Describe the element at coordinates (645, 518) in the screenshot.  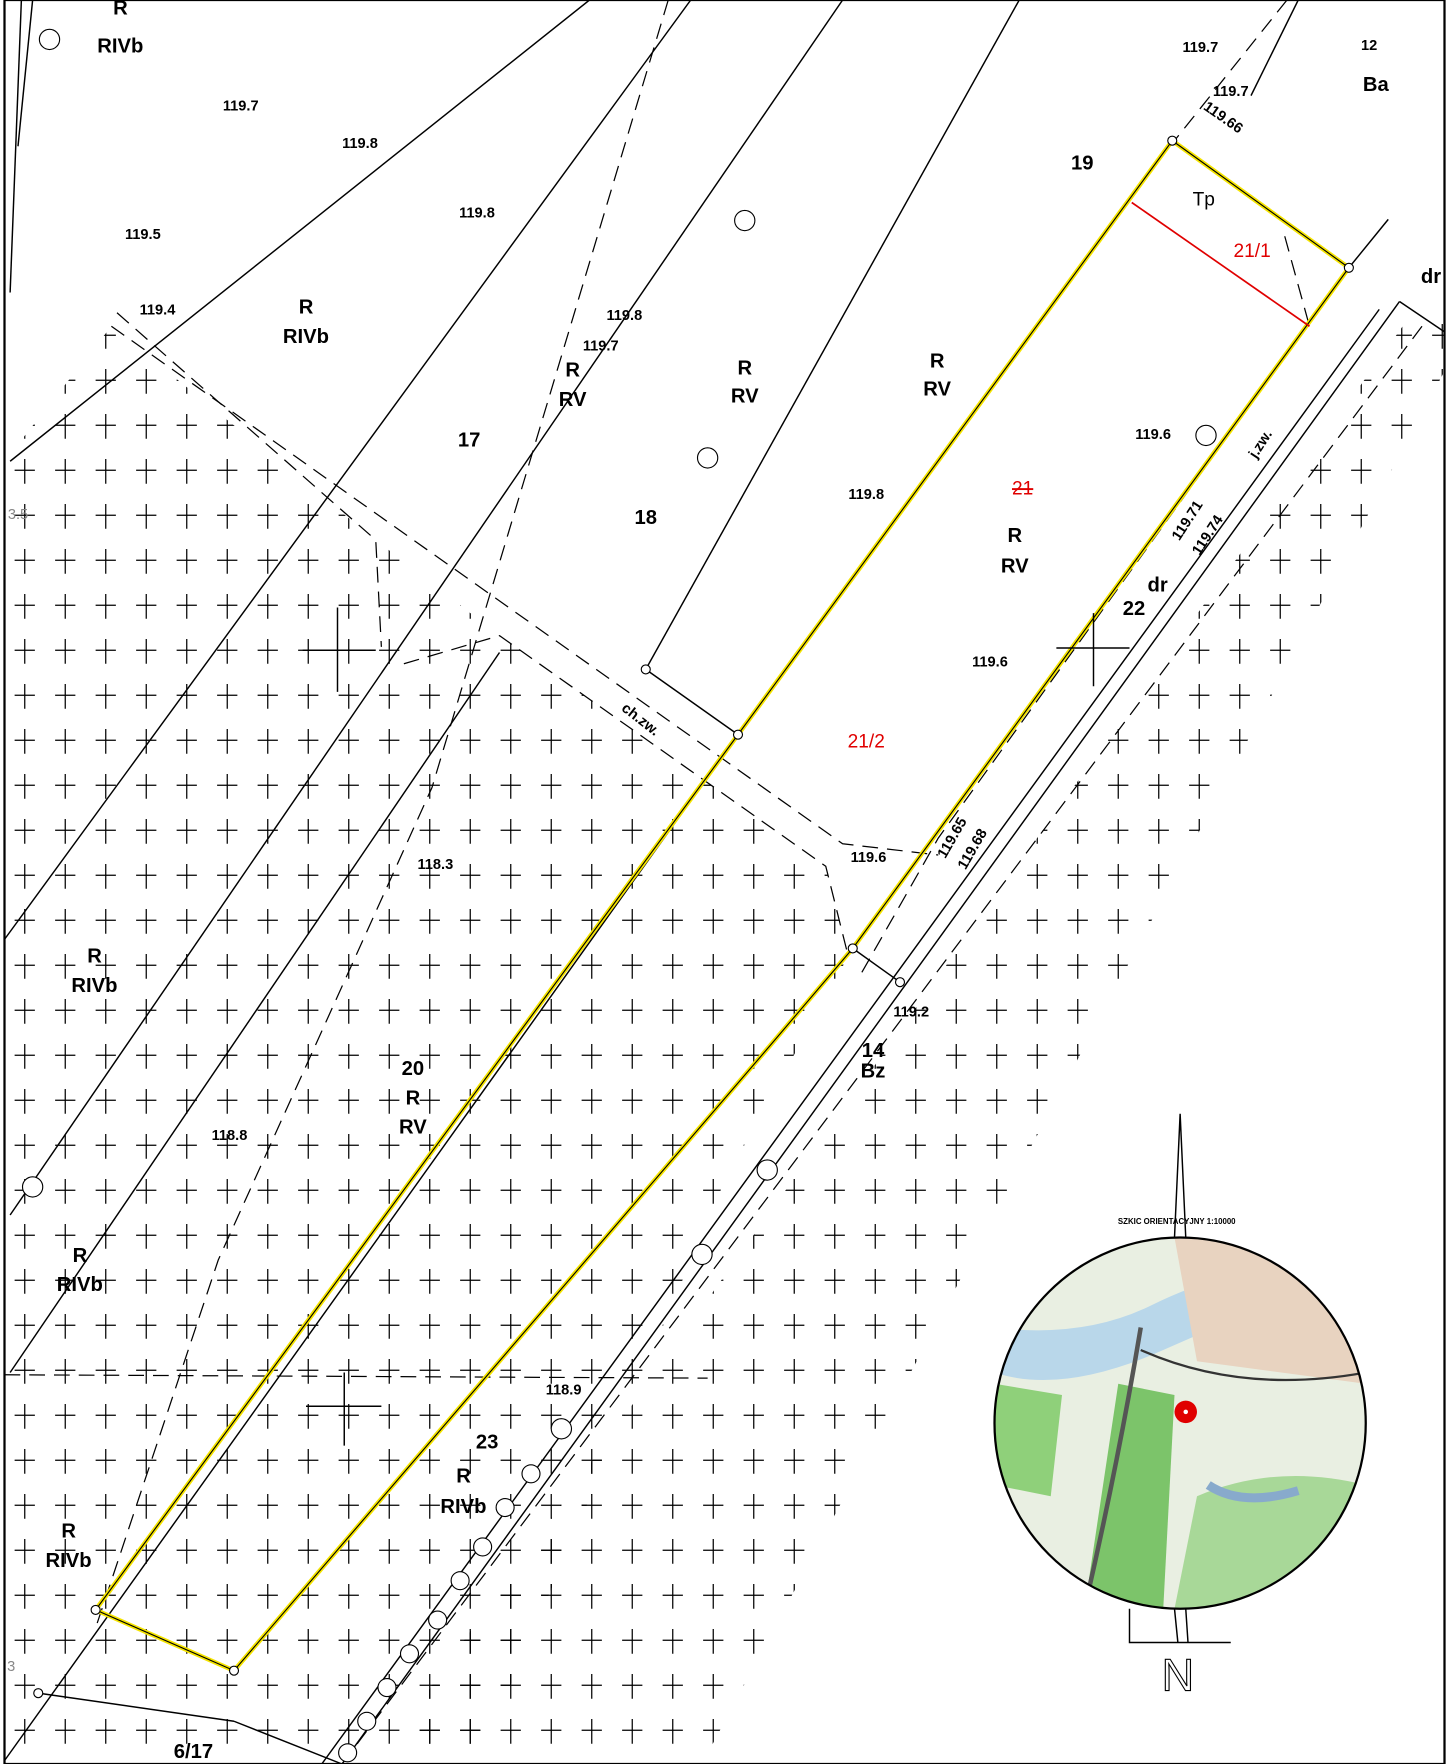
I see `label: 18` at that location.